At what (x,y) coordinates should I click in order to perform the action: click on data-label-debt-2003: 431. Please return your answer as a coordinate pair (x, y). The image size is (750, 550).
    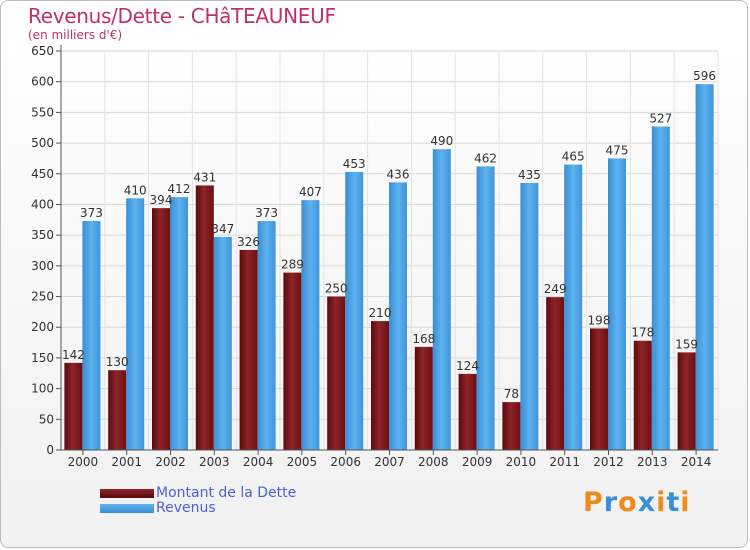
    Looking at the image, I should click on (204, 177).